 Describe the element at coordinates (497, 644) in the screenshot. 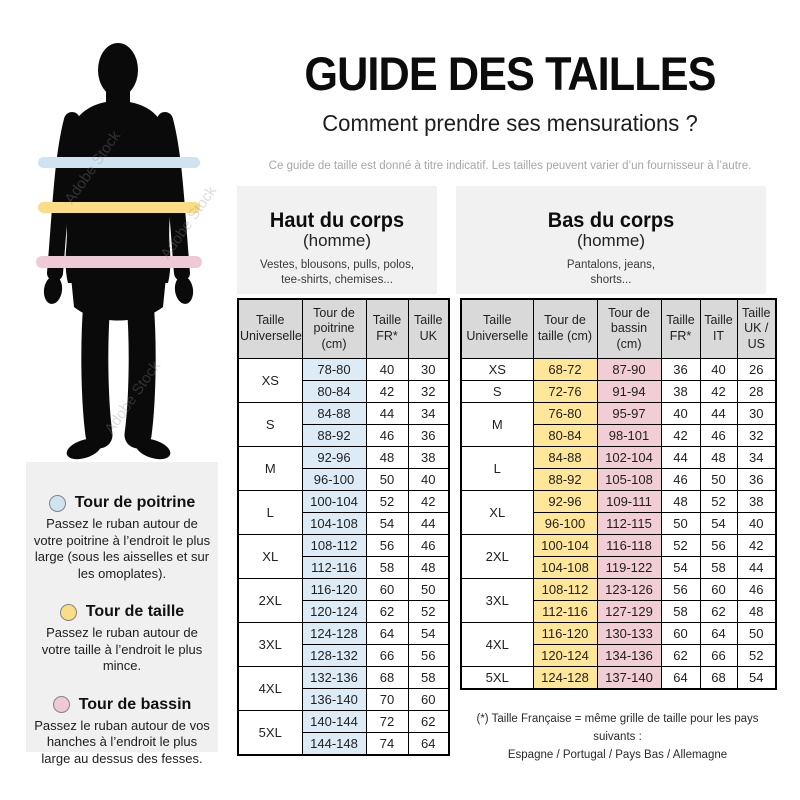

I see `size-label-cell: 4XL` at that location.